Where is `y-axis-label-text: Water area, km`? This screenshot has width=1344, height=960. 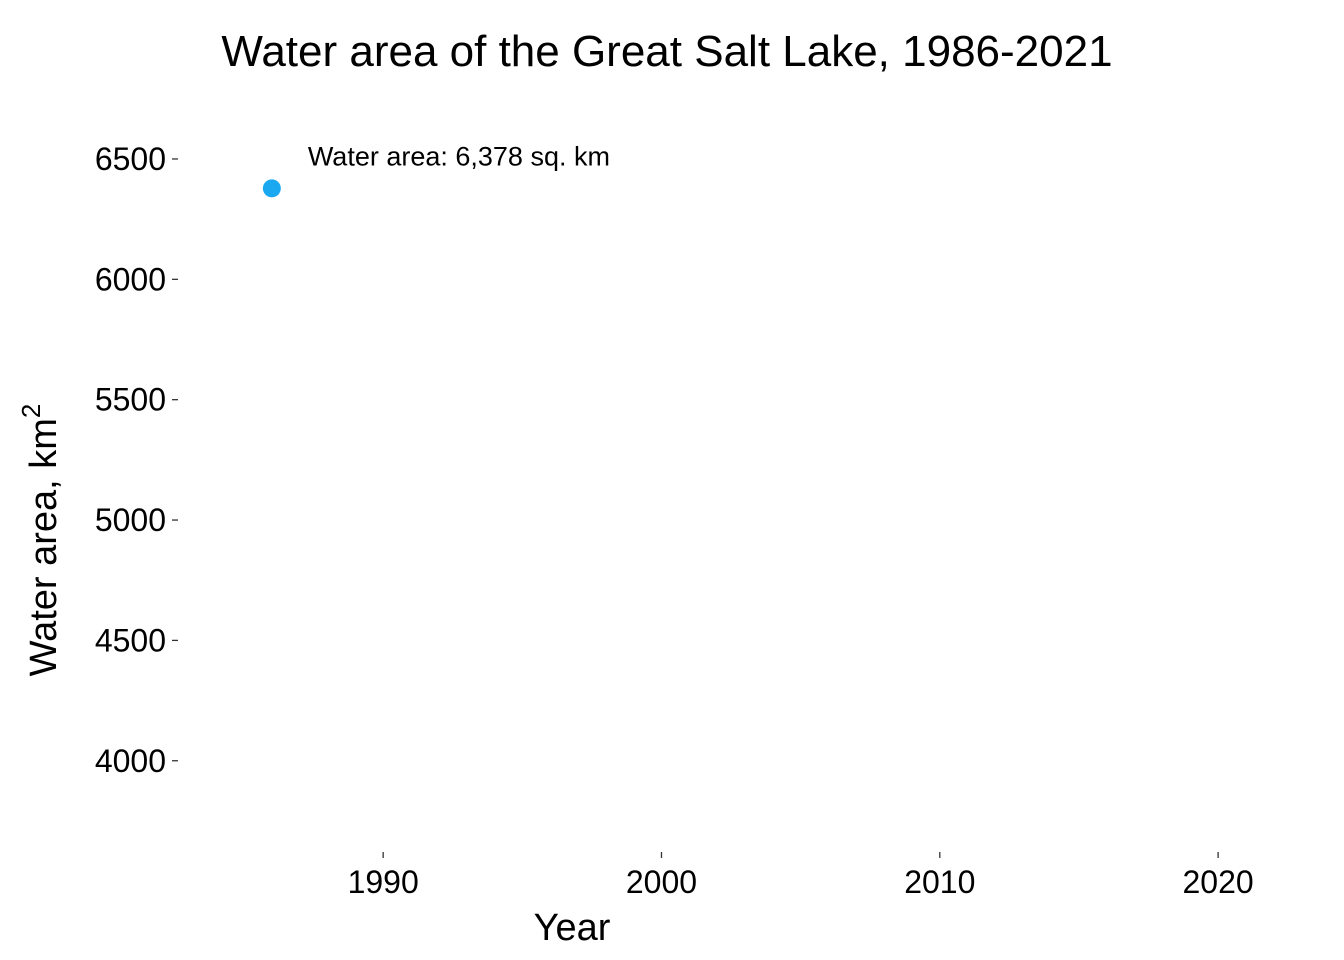 y-axis-label-text: Water area, km is located at coordinates (44, 547).